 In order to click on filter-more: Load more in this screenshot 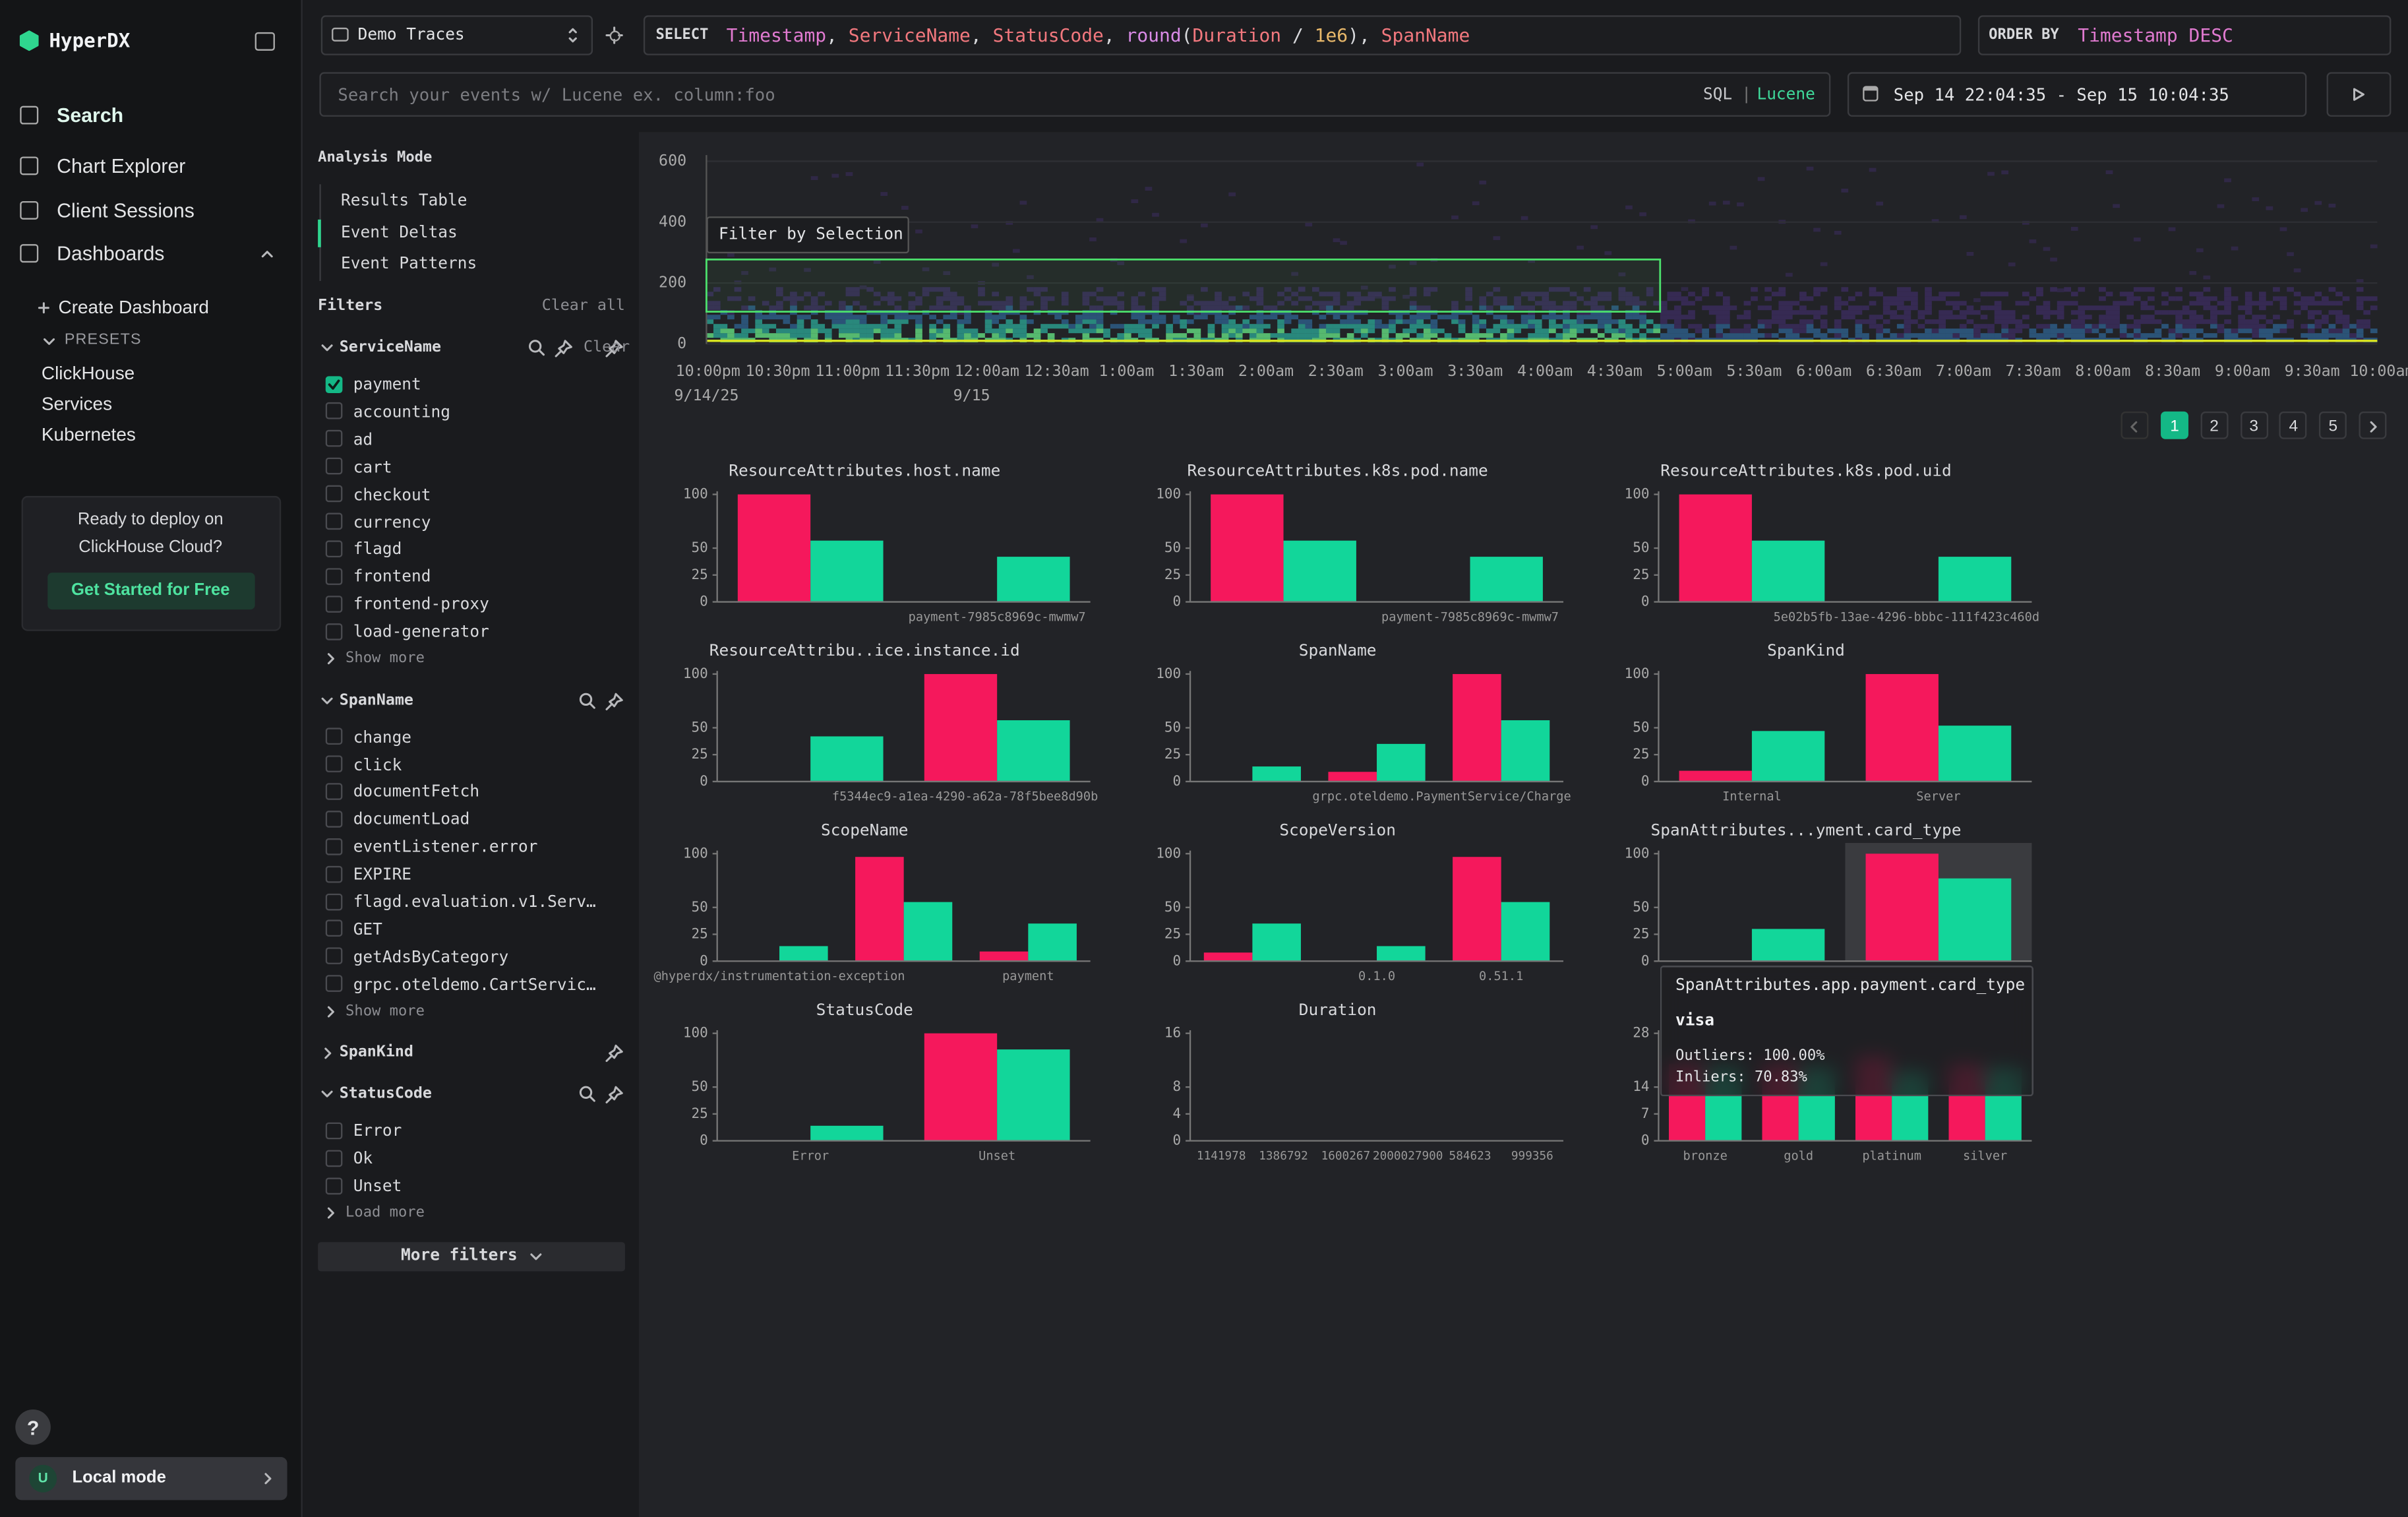, I will do `click(386, 1213)`.